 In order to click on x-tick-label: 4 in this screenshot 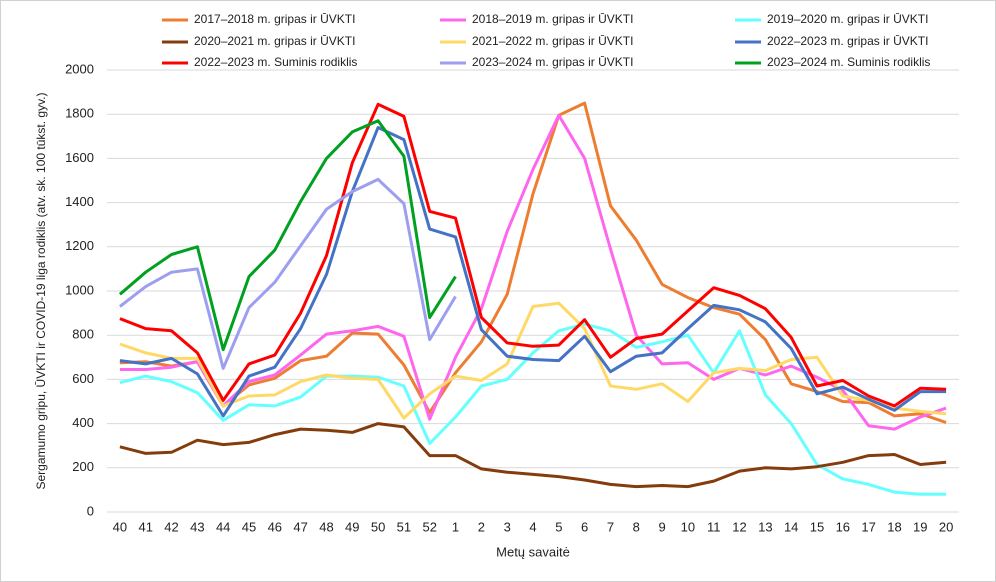, I will do `click(532, 526)`.